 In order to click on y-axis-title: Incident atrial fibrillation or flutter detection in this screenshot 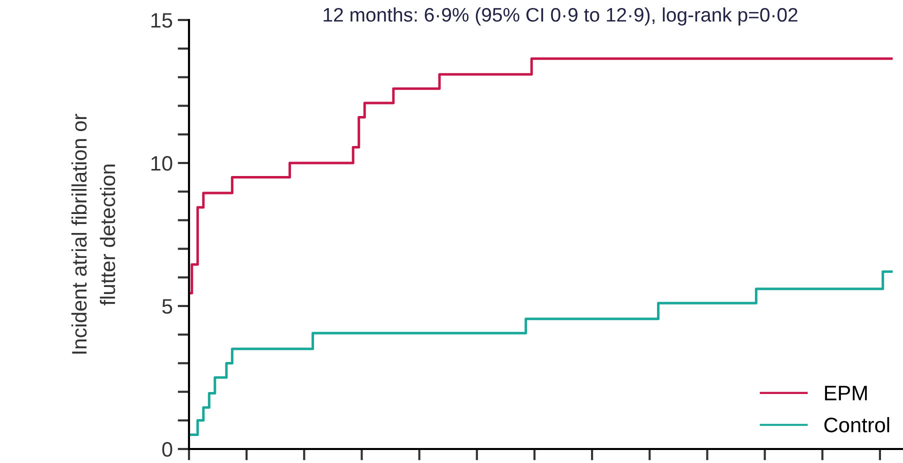, I will do `click(93, 234)`.